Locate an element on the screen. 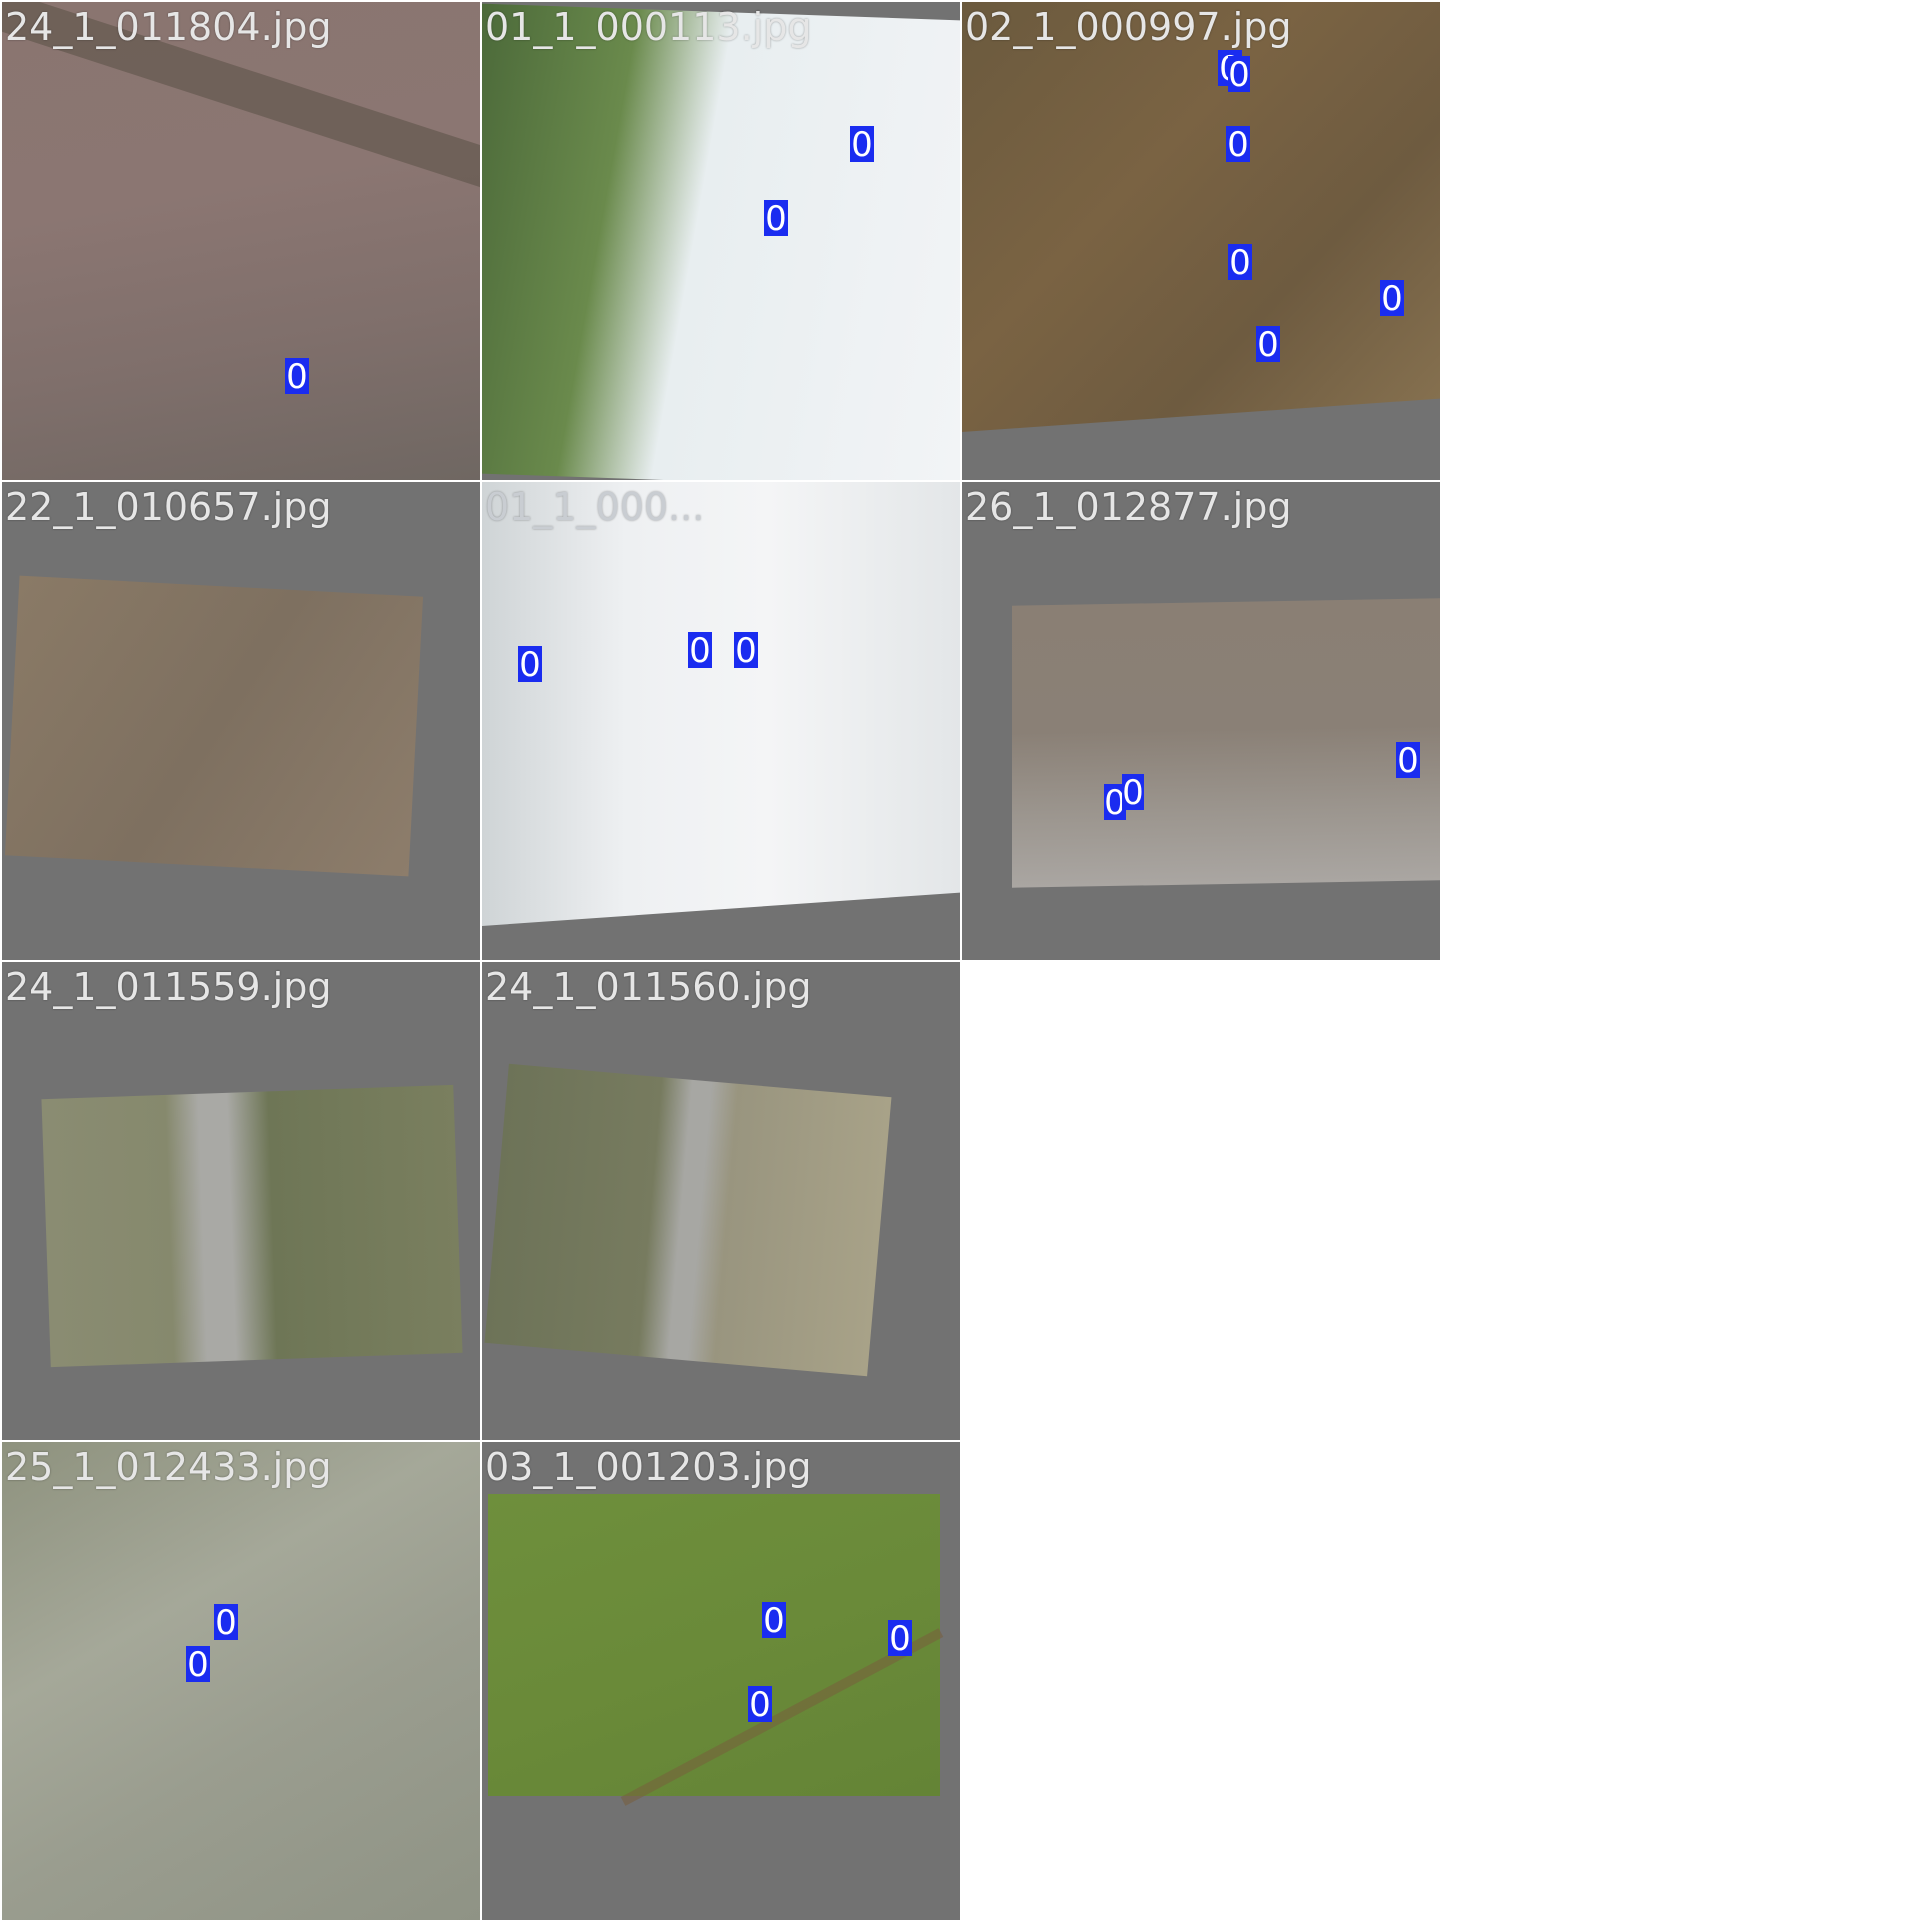  image-filename: 26_1_012877.jpg is located at coordinates (1128, 507).